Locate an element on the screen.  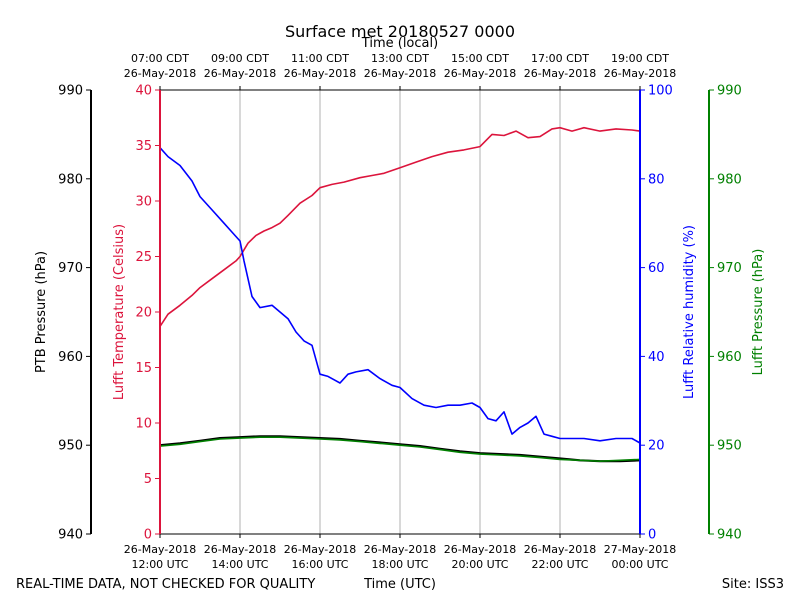
x-tick-local-time: 13:00 CDT is located at coordinates (400, 58).